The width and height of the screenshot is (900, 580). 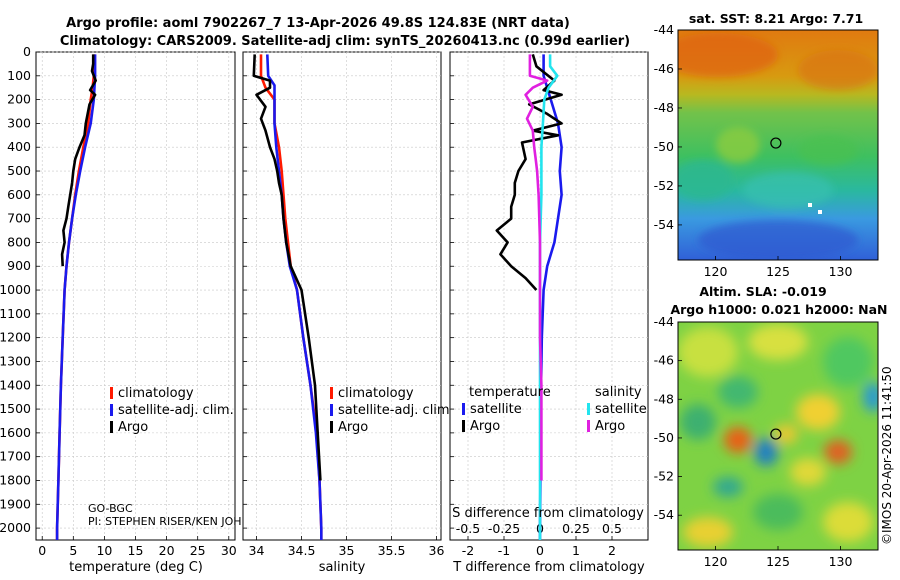 I want to click on legend-s-satellite-label: satellite, so click(x=621, y=409).